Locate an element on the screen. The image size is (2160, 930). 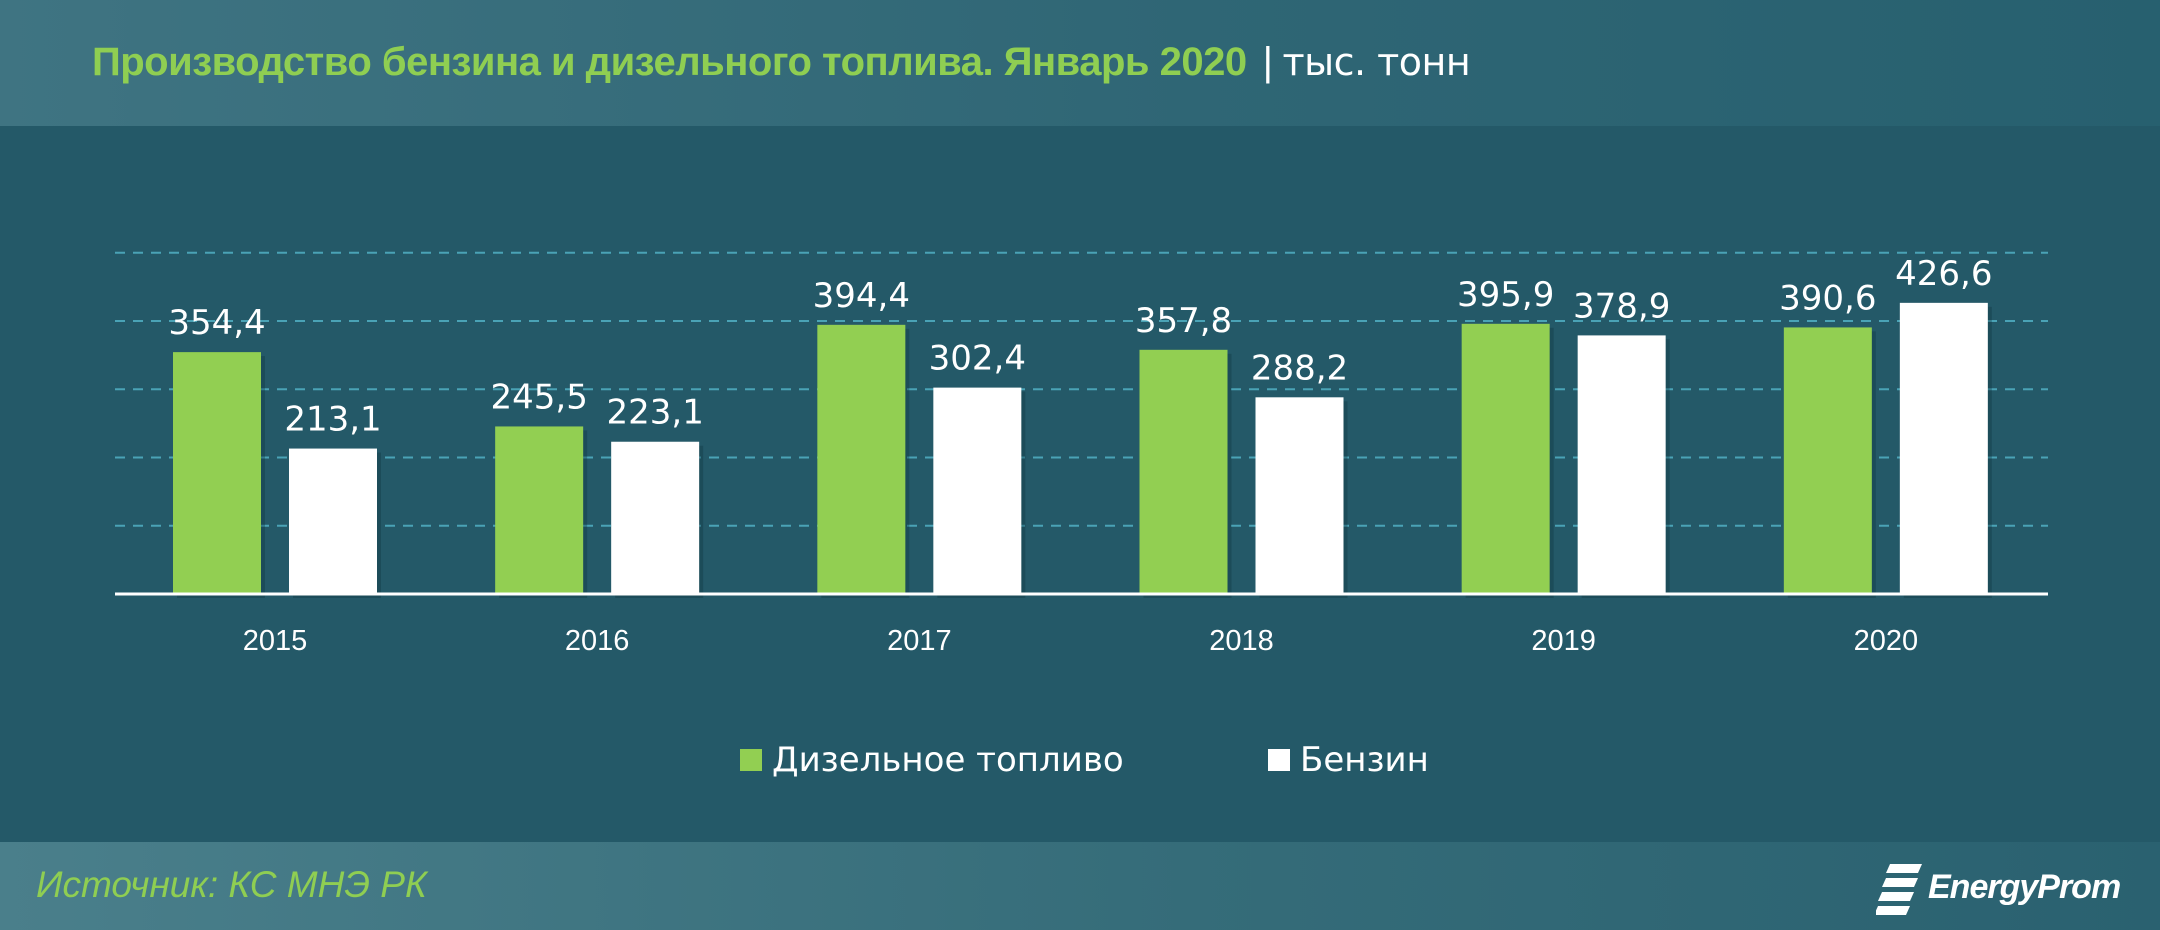
energyprom-logo-icon is located at coordinates (1899, 889).